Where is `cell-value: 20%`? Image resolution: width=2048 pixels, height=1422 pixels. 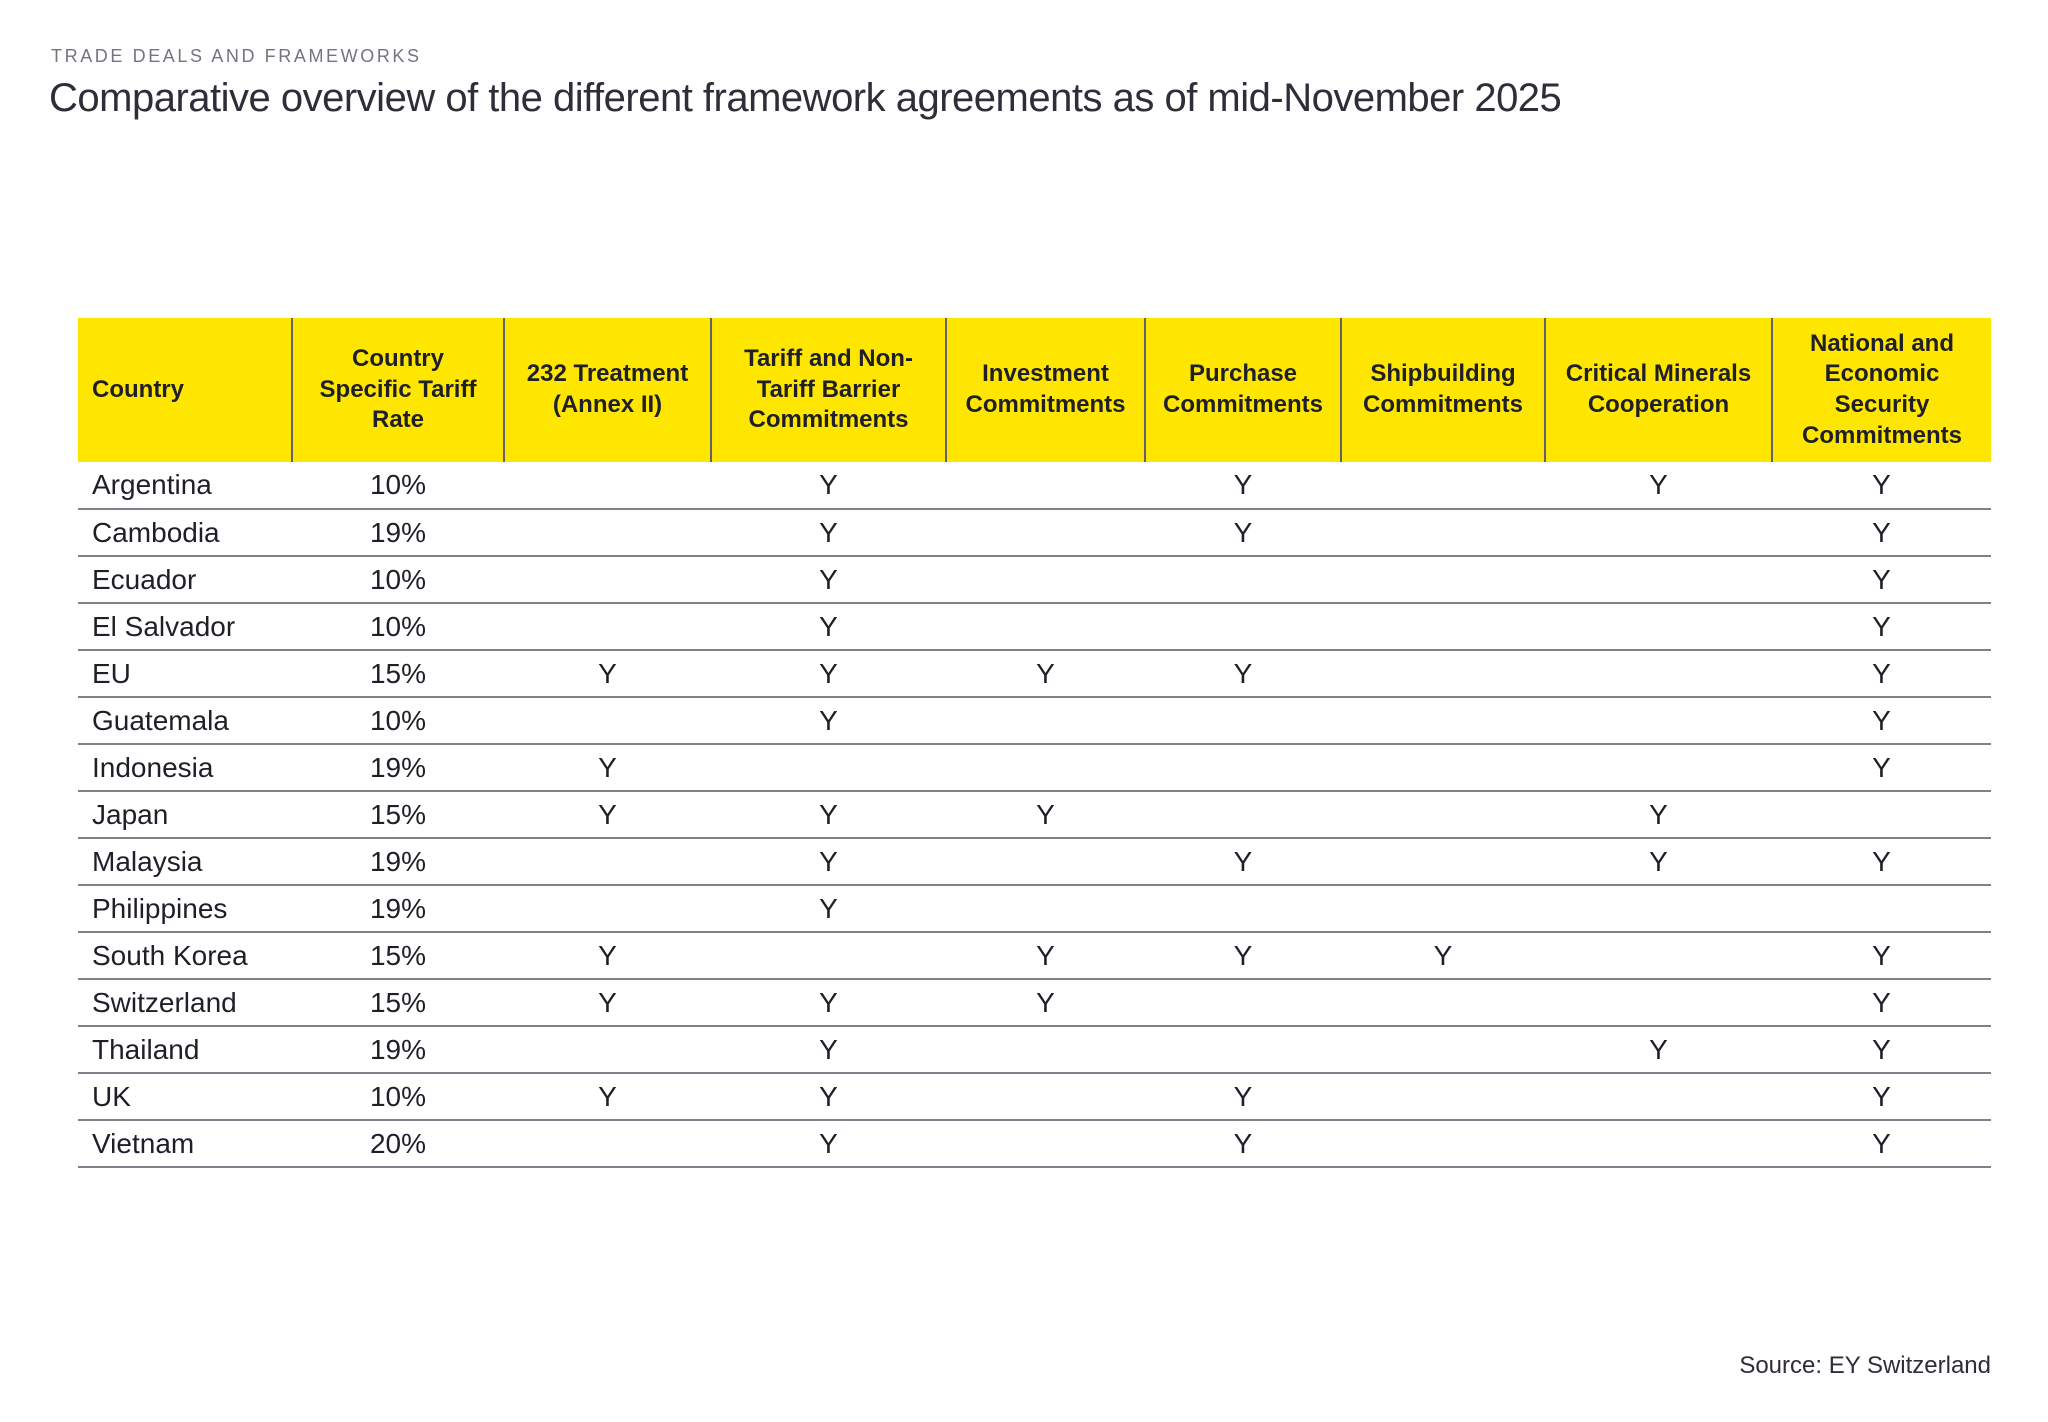 cell-value: 20% is located at coordinates (398, 1144).